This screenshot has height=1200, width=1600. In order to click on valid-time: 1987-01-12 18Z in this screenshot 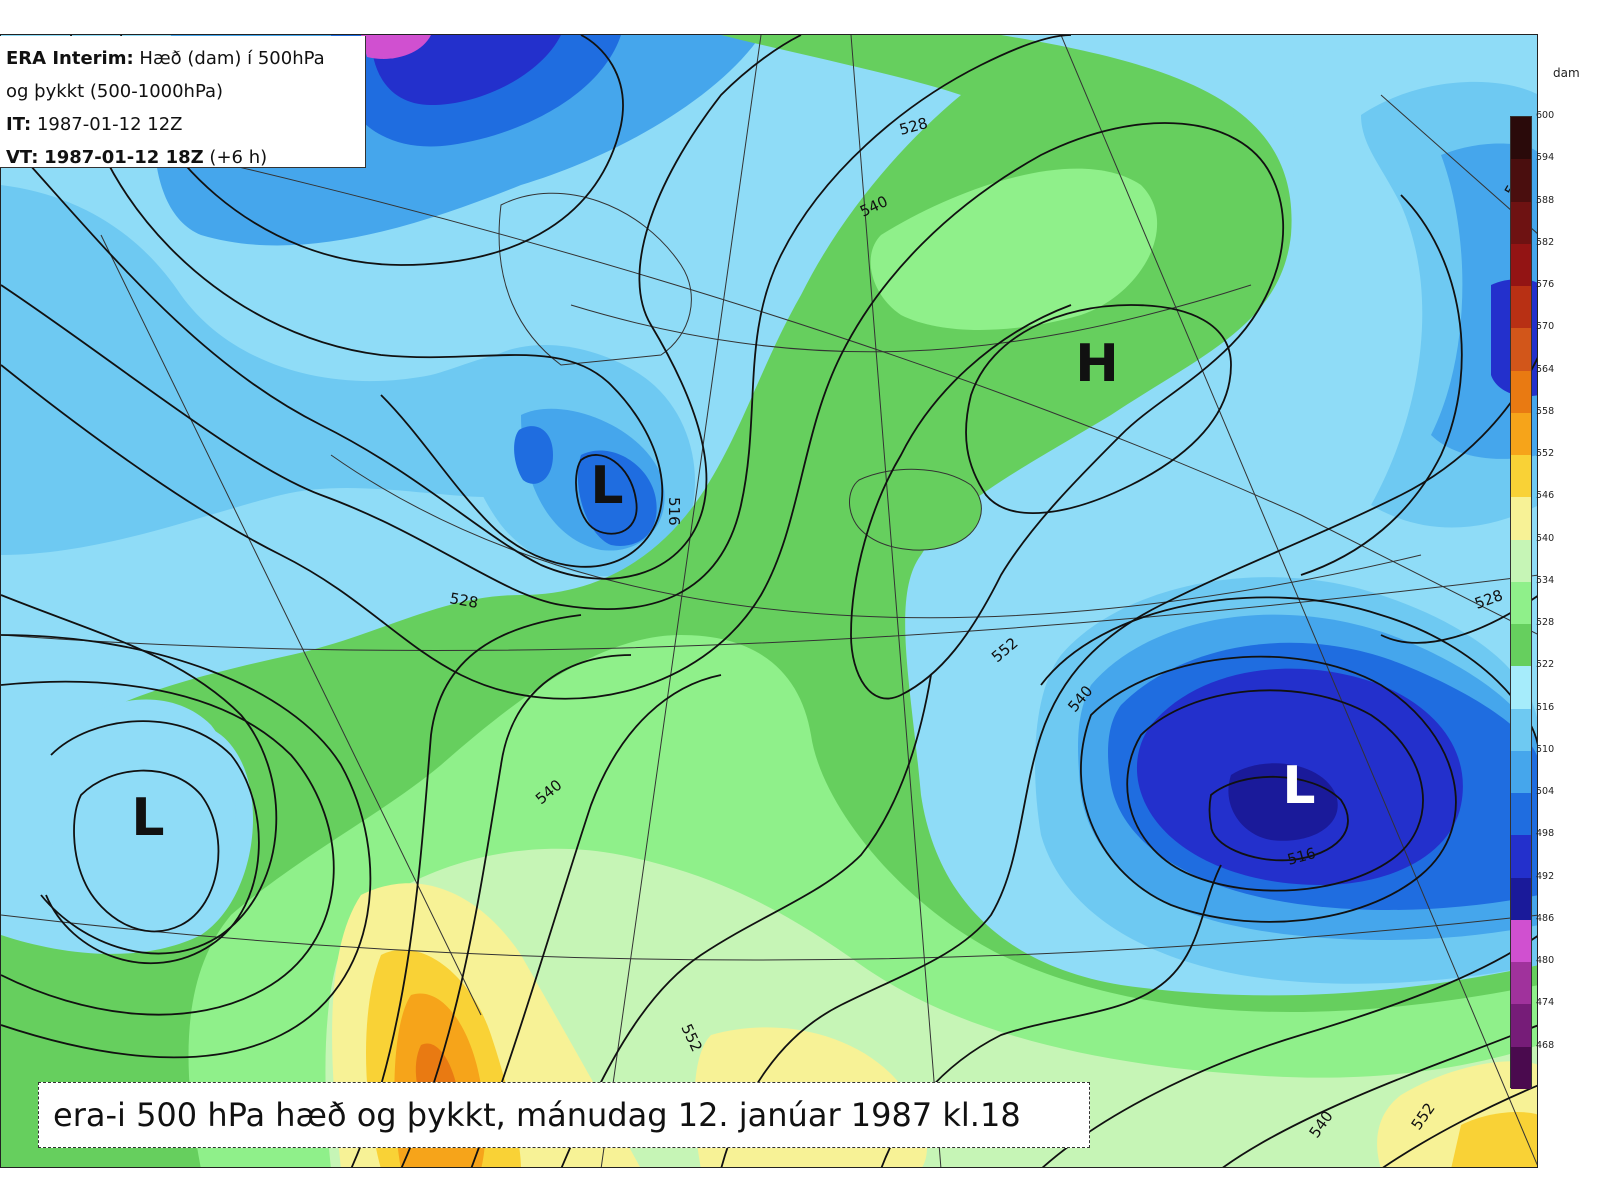, I will do `click(124, 157)`.